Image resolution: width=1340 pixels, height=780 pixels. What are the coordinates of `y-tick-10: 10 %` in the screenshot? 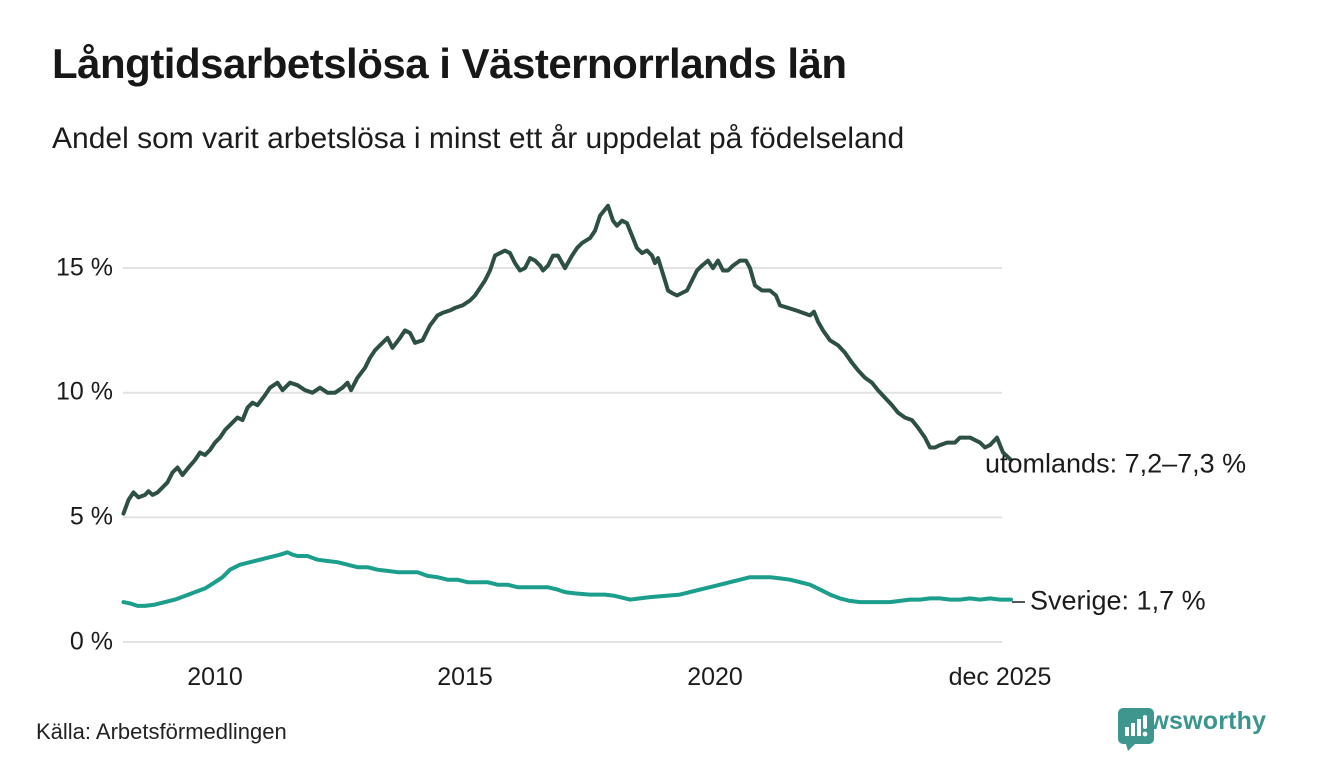 It's located at (84, 391).